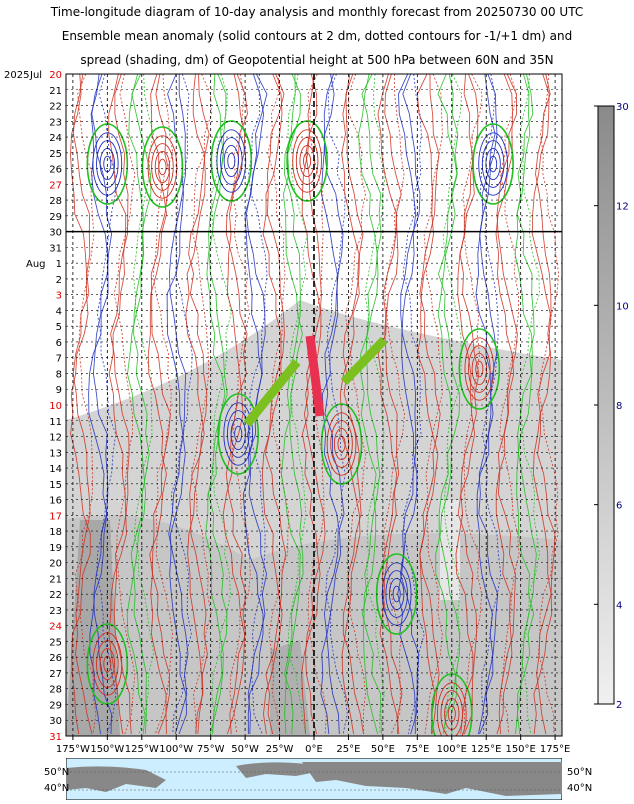 The width and height of the screenshot is (634, 804). What do you see at coordinates (55, 469) in the screenshot?
I see `y-tick-label-25: 14` at bounding box center [55, 469].